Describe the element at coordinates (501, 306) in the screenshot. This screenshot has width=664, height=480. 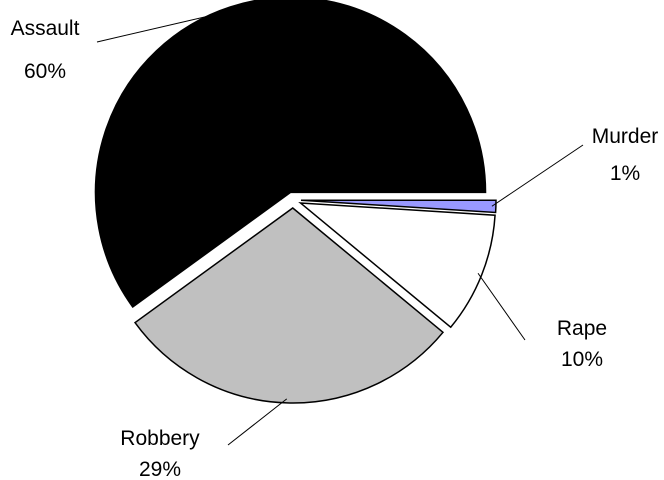
I see `leader-line-rape` at that location.